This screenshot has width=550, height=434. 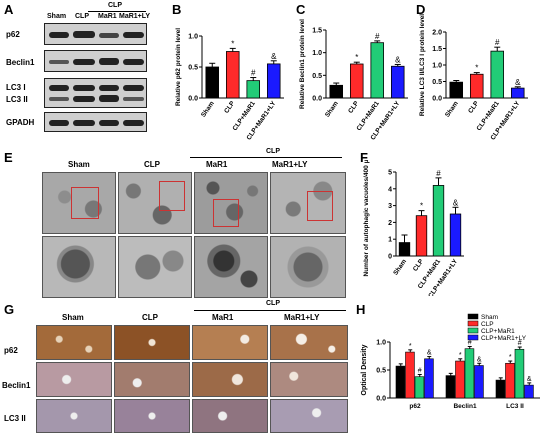 I want to click on blot-row-gpadh: GPADH, so click(x=20, y=122).